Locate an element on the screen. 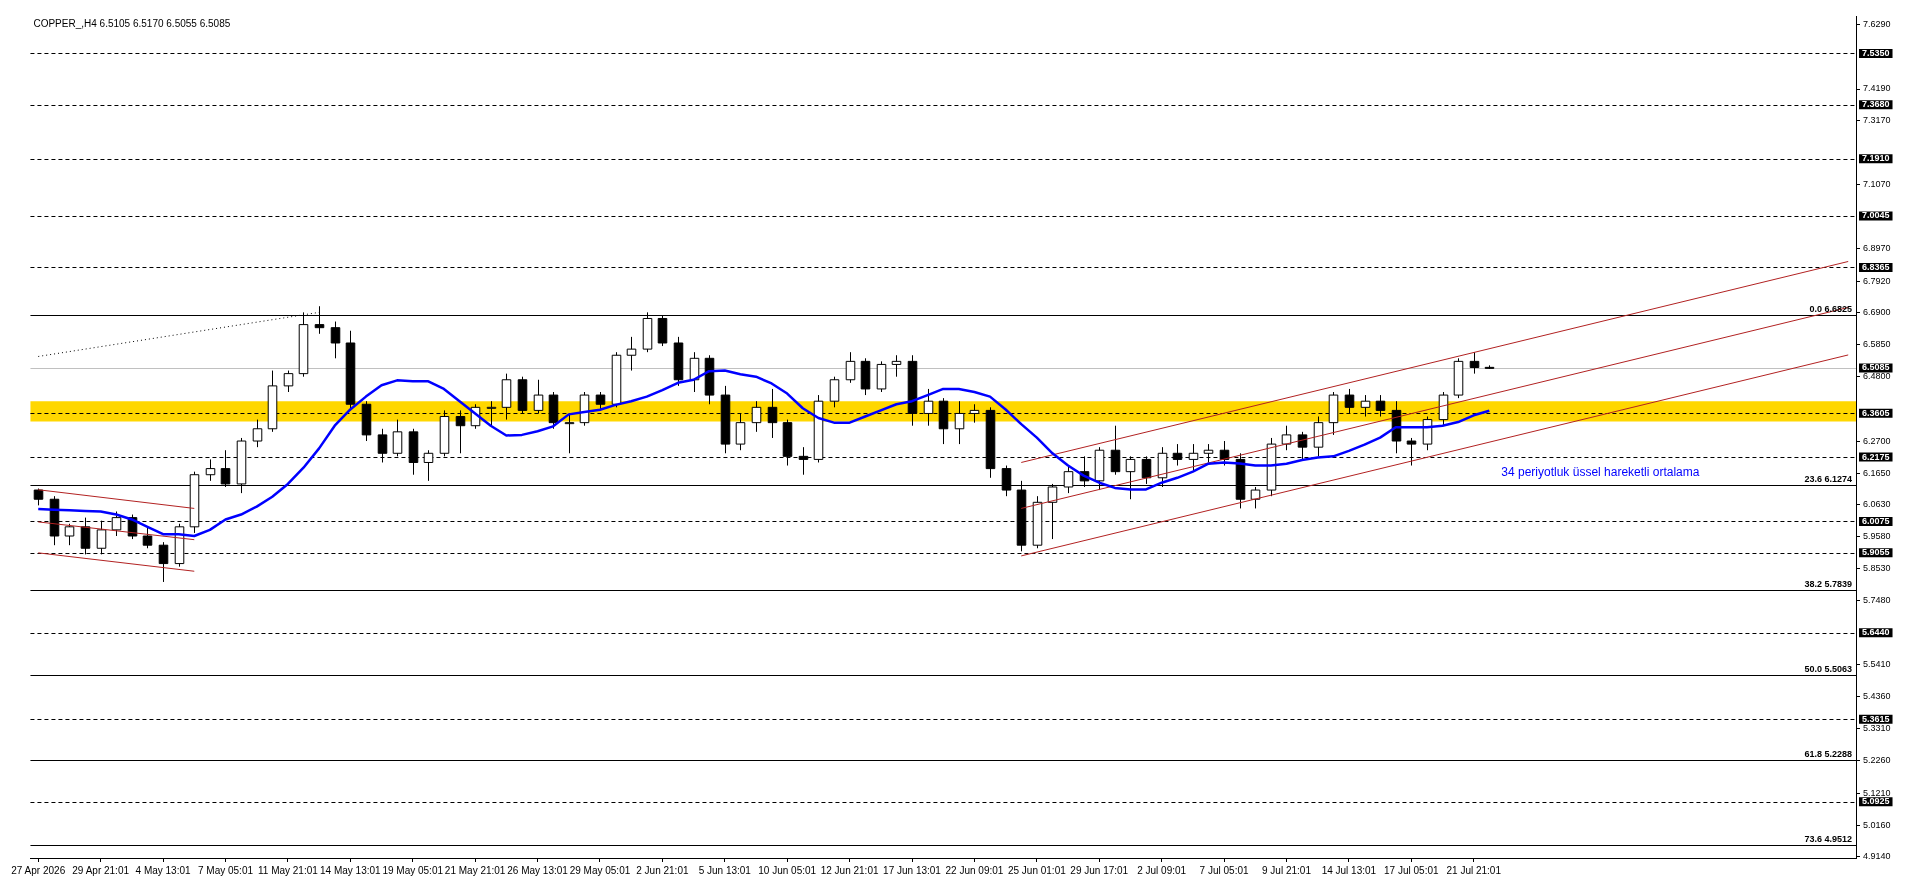 This screenshot has height=888, width=1916. y-tick-label: 6.1650 is located at coordinates (1877, 472).